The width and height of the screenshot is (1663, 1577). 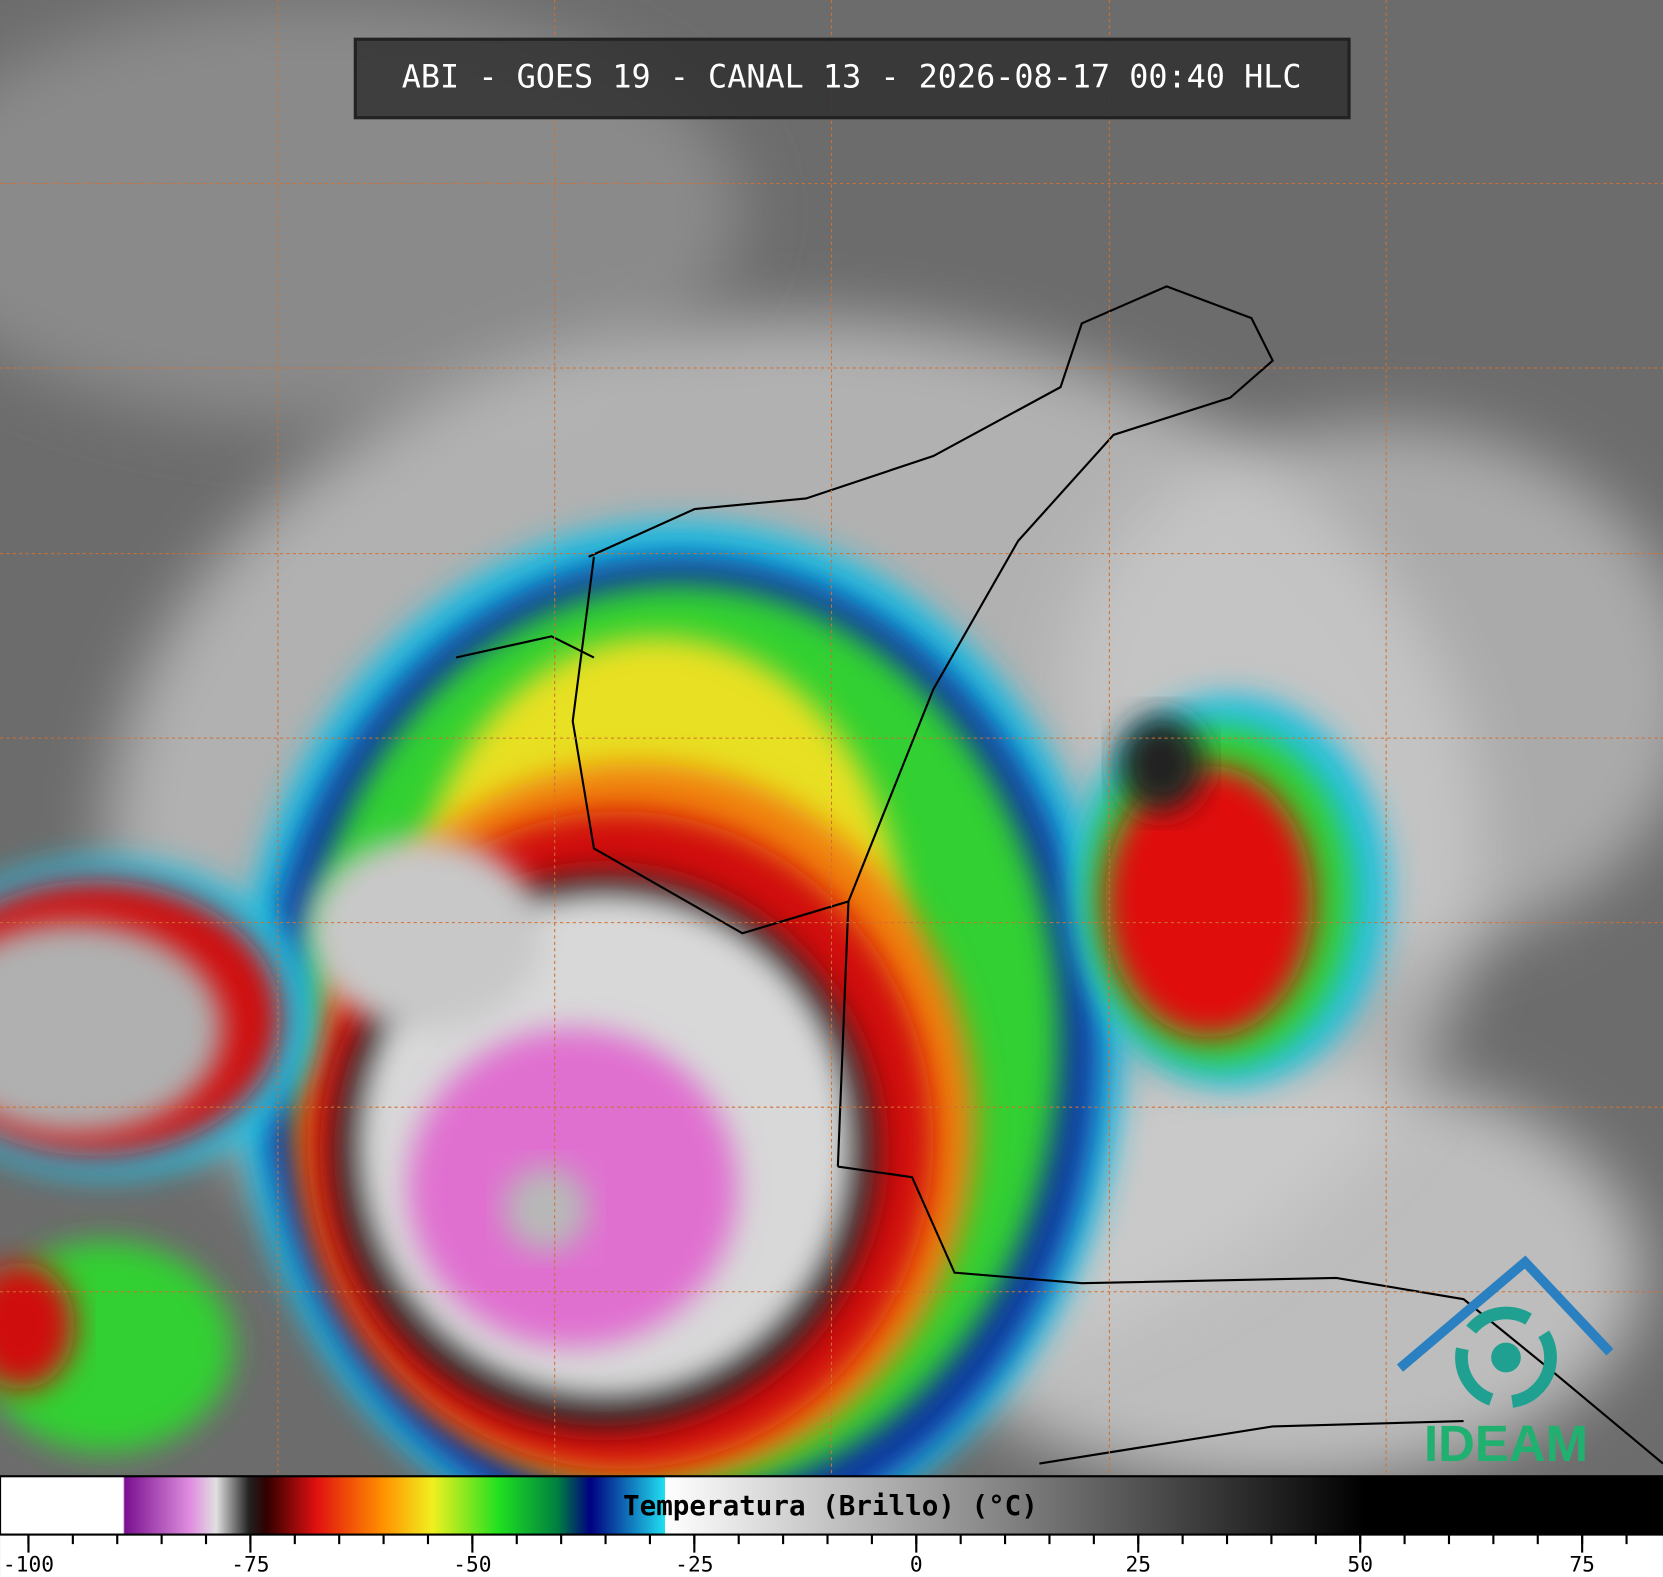 I want to click on tick-label: 75, so click(x=1582, y=1564).